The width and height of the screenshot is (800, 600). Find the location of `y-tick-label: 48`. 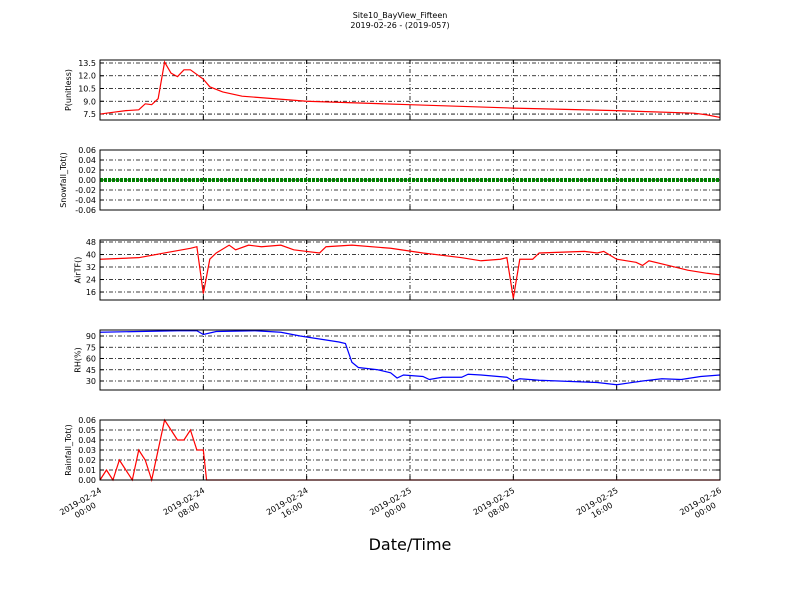

y-tick-label: 48 is located at coordinates (91, 242).